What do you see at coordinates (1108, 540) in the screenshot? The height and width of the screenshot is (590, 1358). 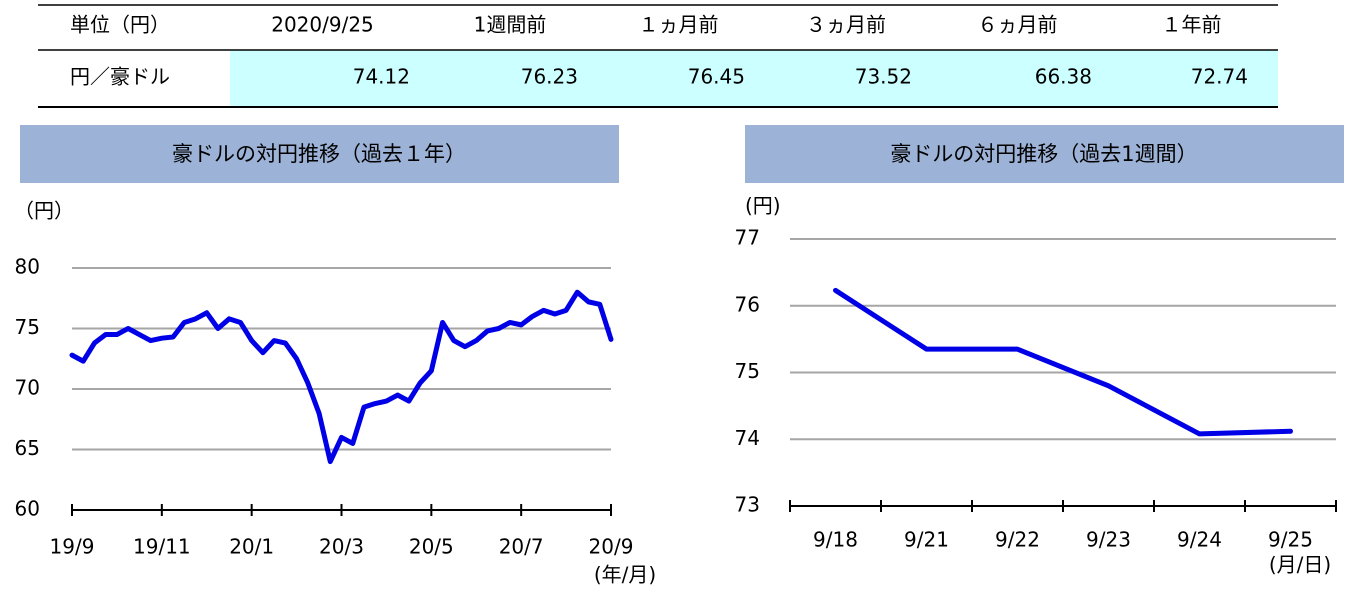 I see `x-tick-label: 9/23` at bounding box center [1108, 540].